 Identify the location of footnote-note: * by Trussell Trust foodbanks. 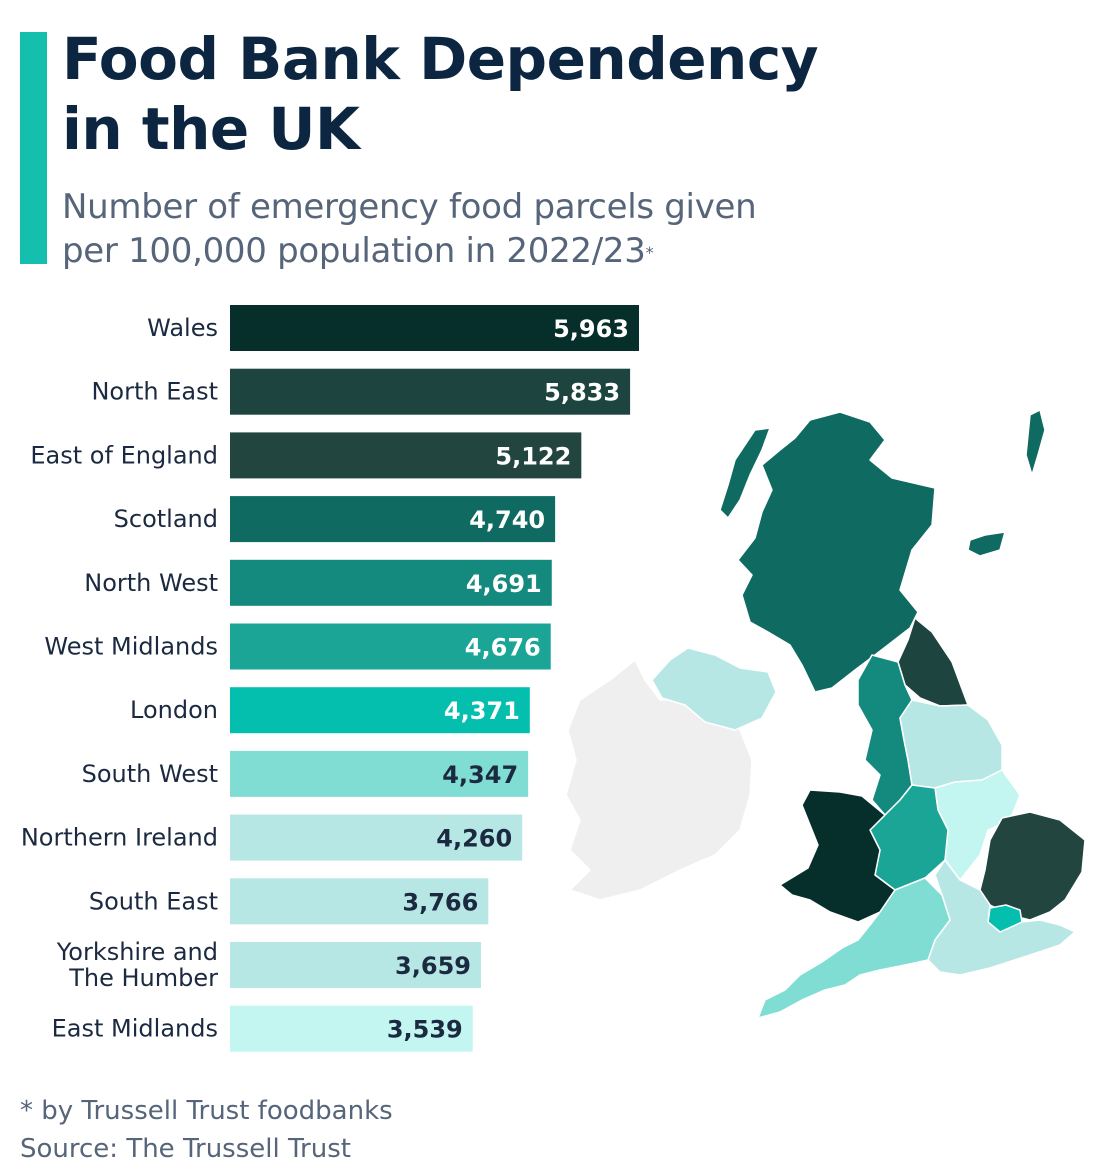
(206, 1111).